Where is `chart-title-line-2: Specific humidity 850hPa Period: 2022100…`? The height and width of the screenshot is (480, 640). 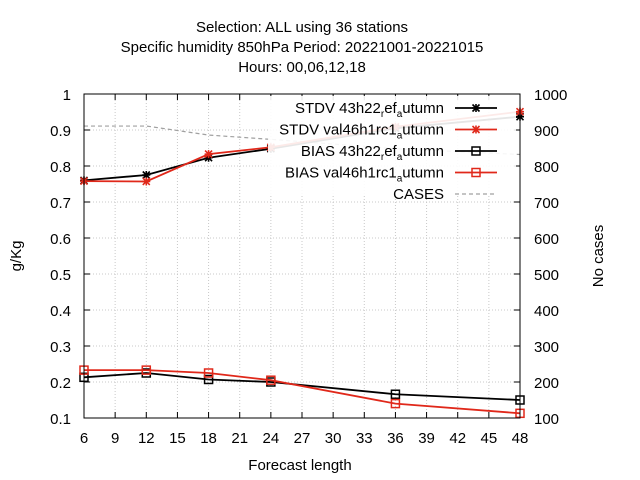
chart-title-line-2: Specific humidity 850hPa Period: 2022100… is located at coordinates (302, 47).